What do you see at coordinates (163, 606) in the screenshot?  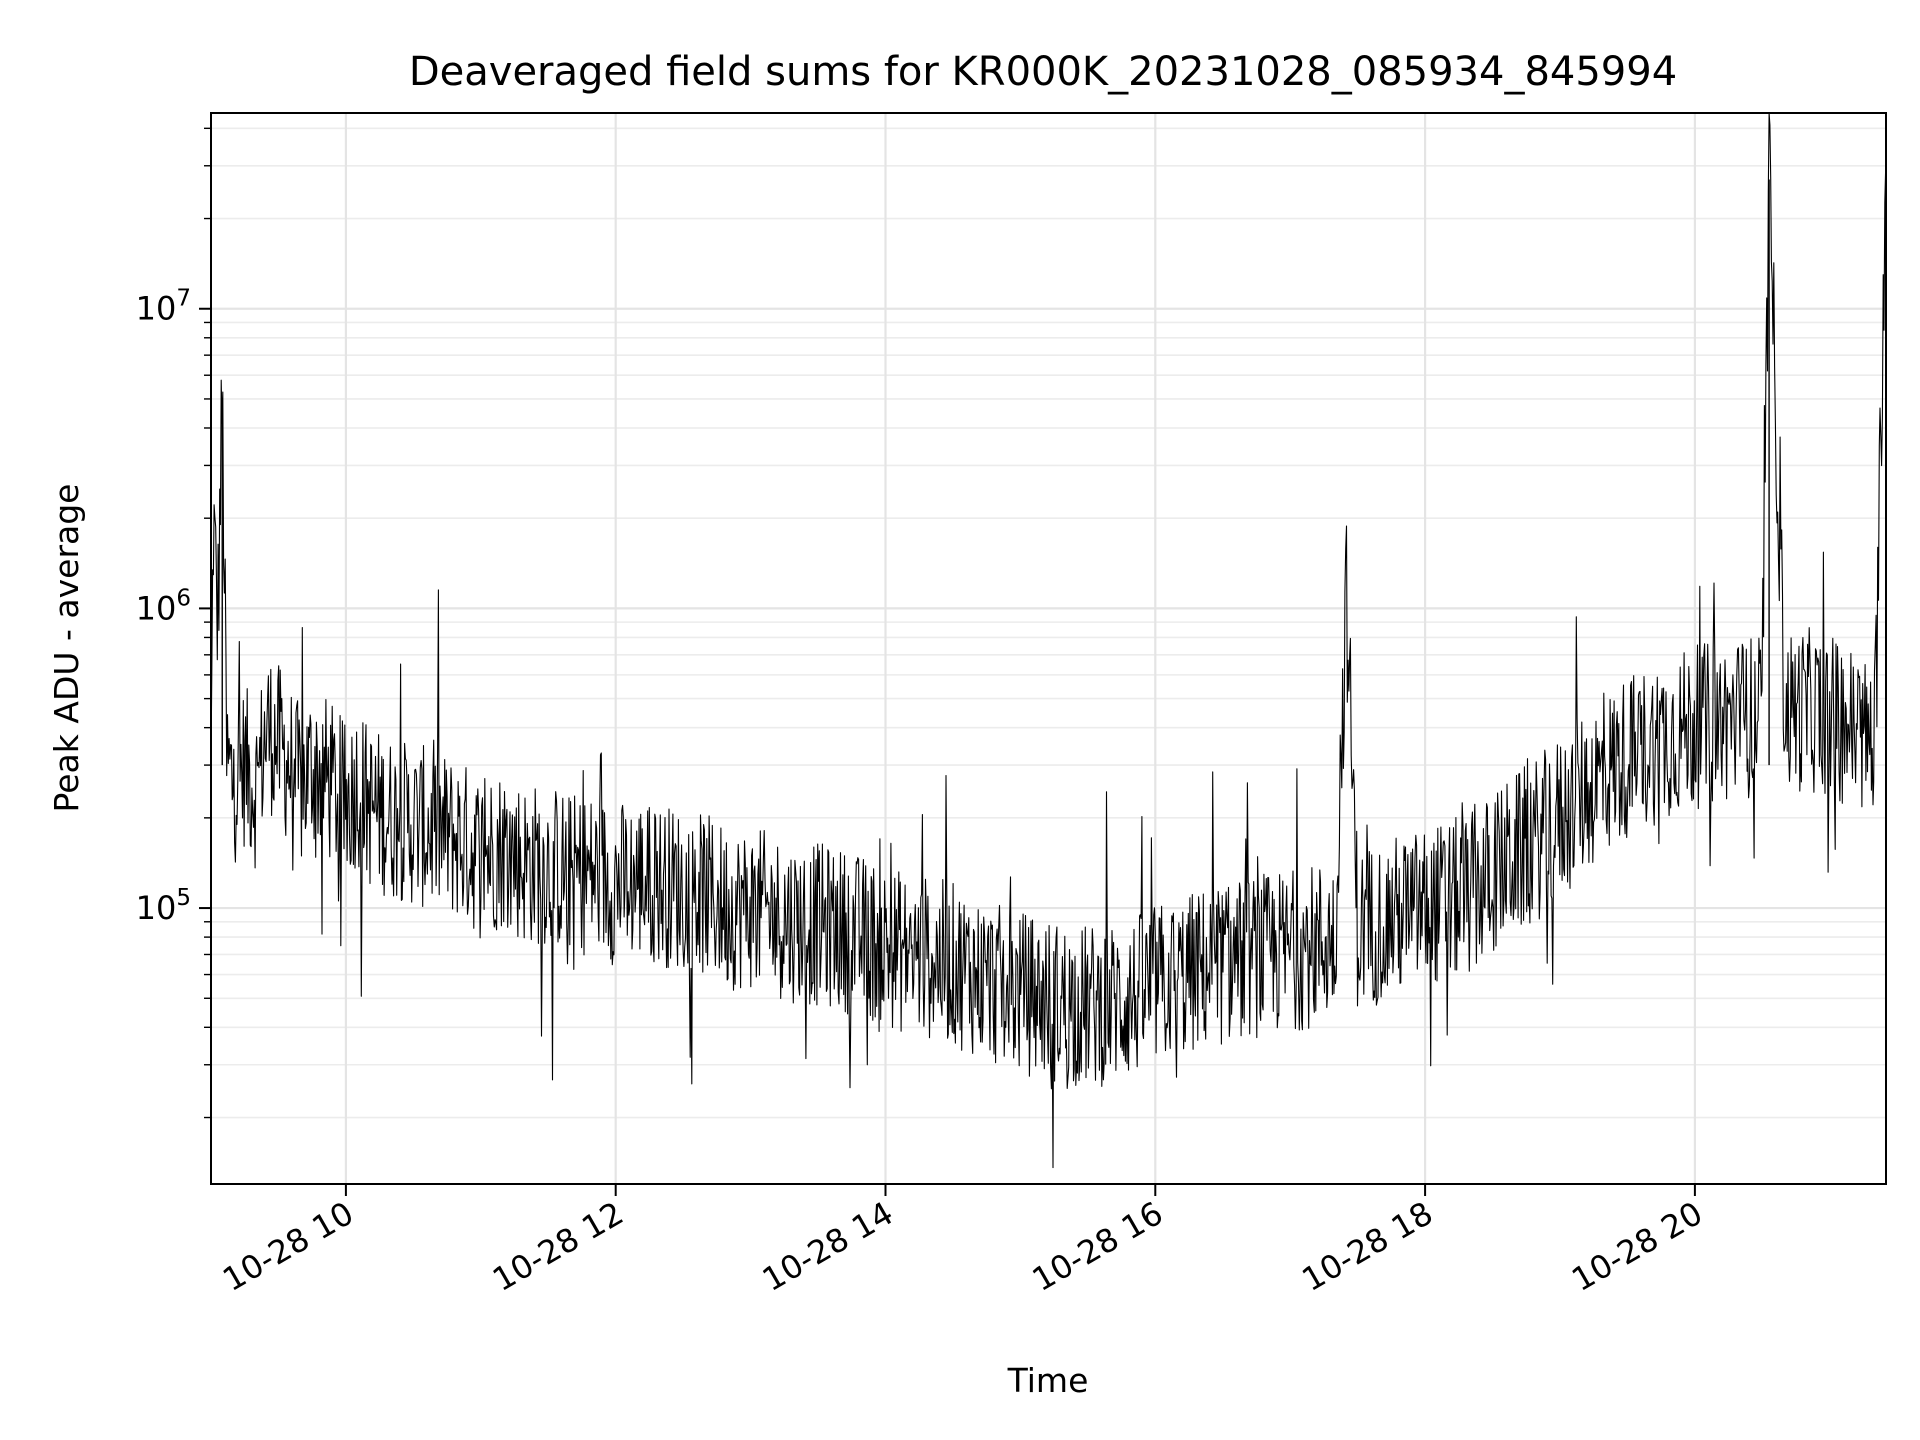 I see `y-tick-label: 10⁶` at bounding box center [163, 606].